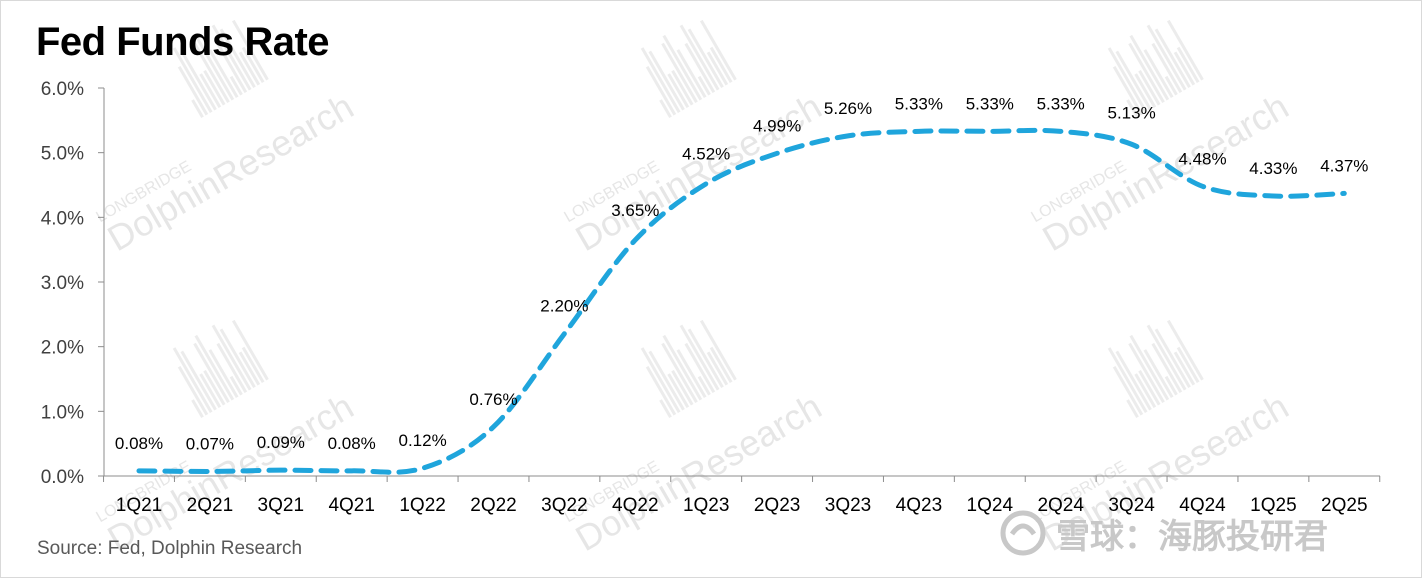 The image size is (1422, 578). I want to click on data-label: 0.07%, so click(210, 443).